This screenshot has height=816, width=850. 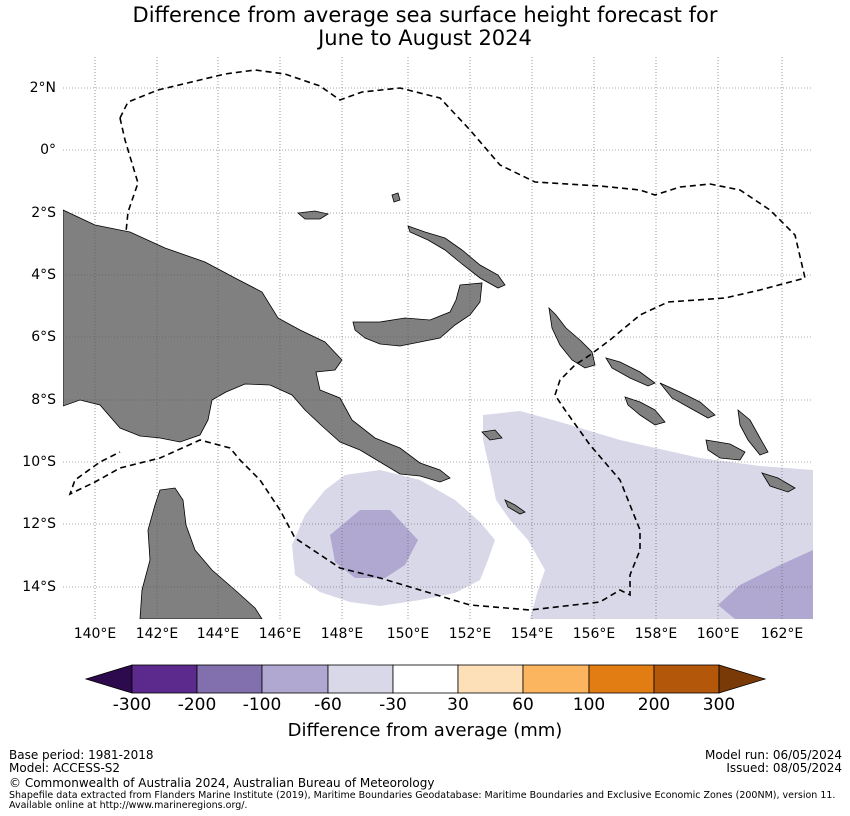 What do you see at coordinates (630, 372) in the screenshot?
I see `land-choiseul` at bounding box center [630, 372].